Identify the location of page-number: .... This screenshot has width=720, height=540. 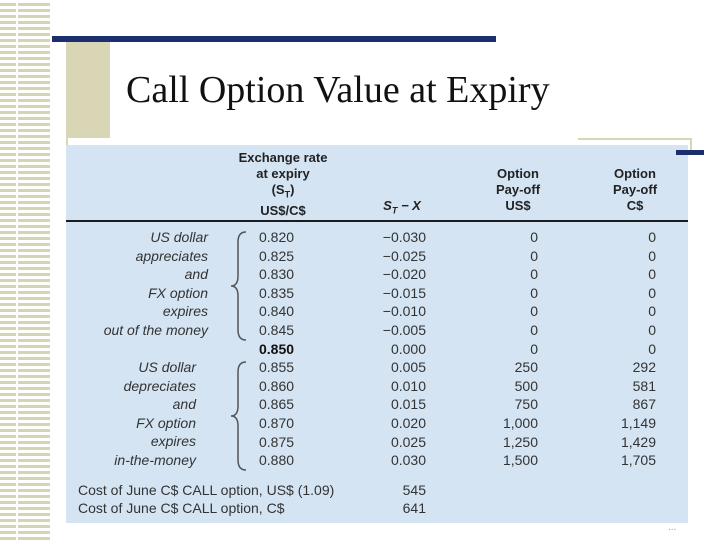
(672, 527).